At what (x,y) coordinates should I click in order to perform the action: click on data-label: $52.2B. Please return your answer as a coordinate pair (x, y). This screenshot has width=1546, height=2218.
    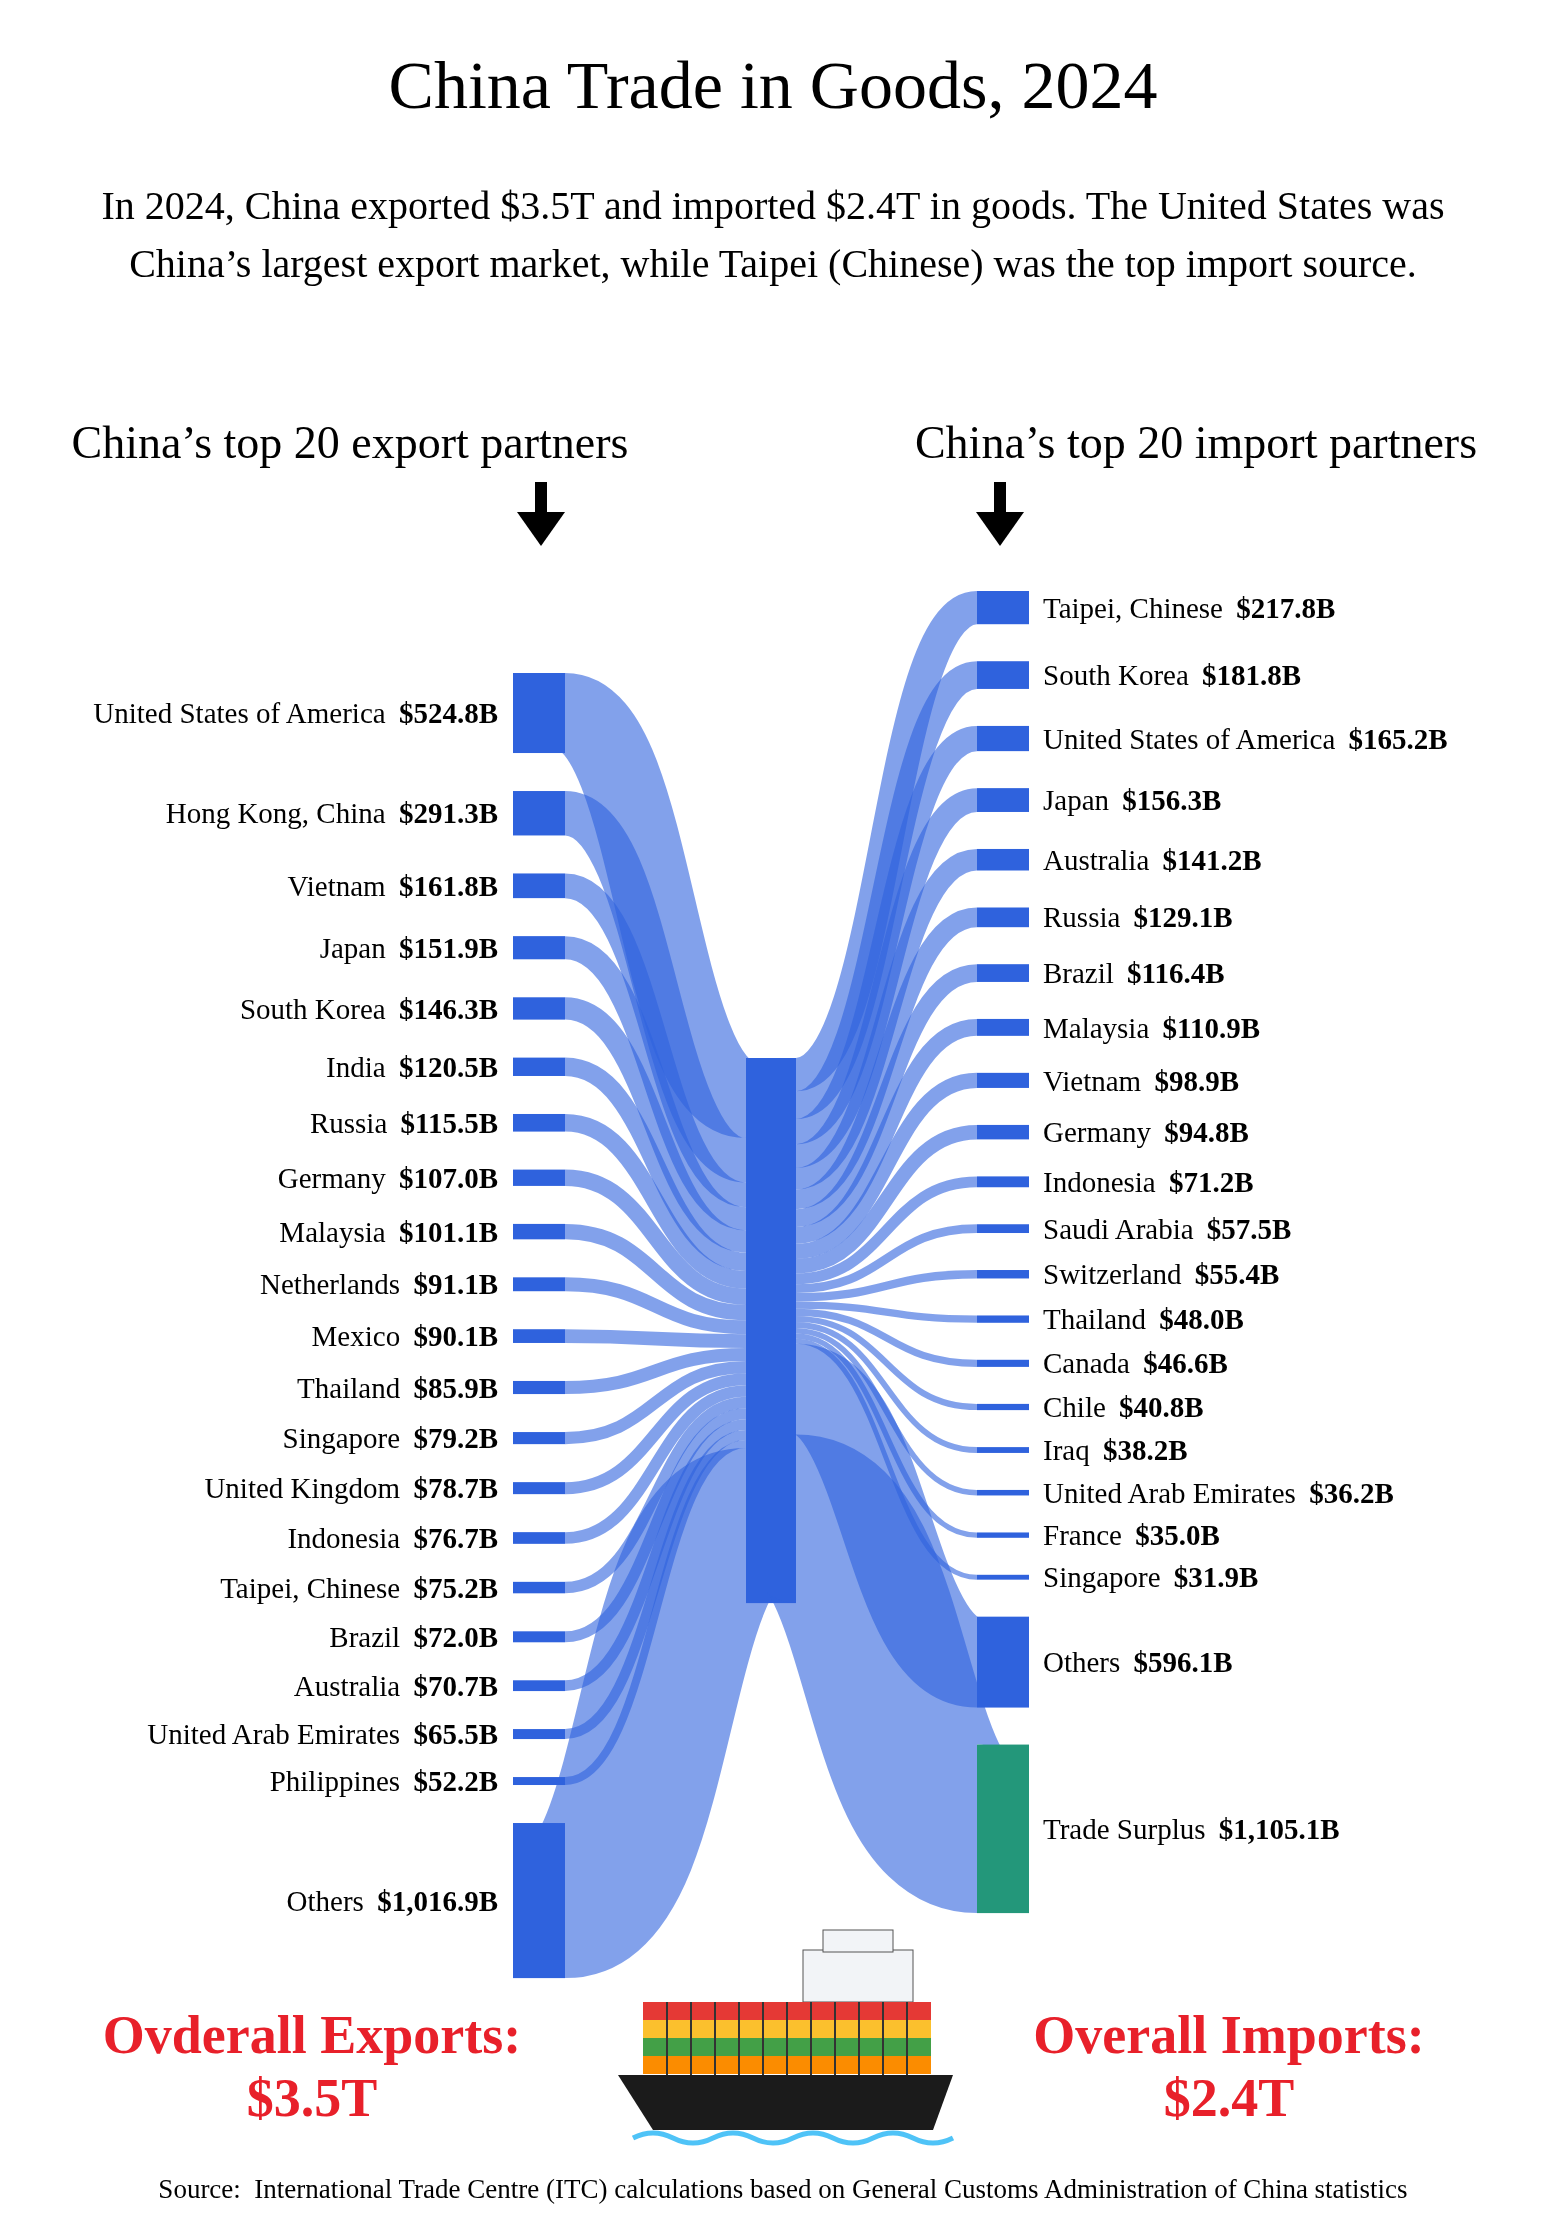
    Looking at the image, I should click on (455, 1781).